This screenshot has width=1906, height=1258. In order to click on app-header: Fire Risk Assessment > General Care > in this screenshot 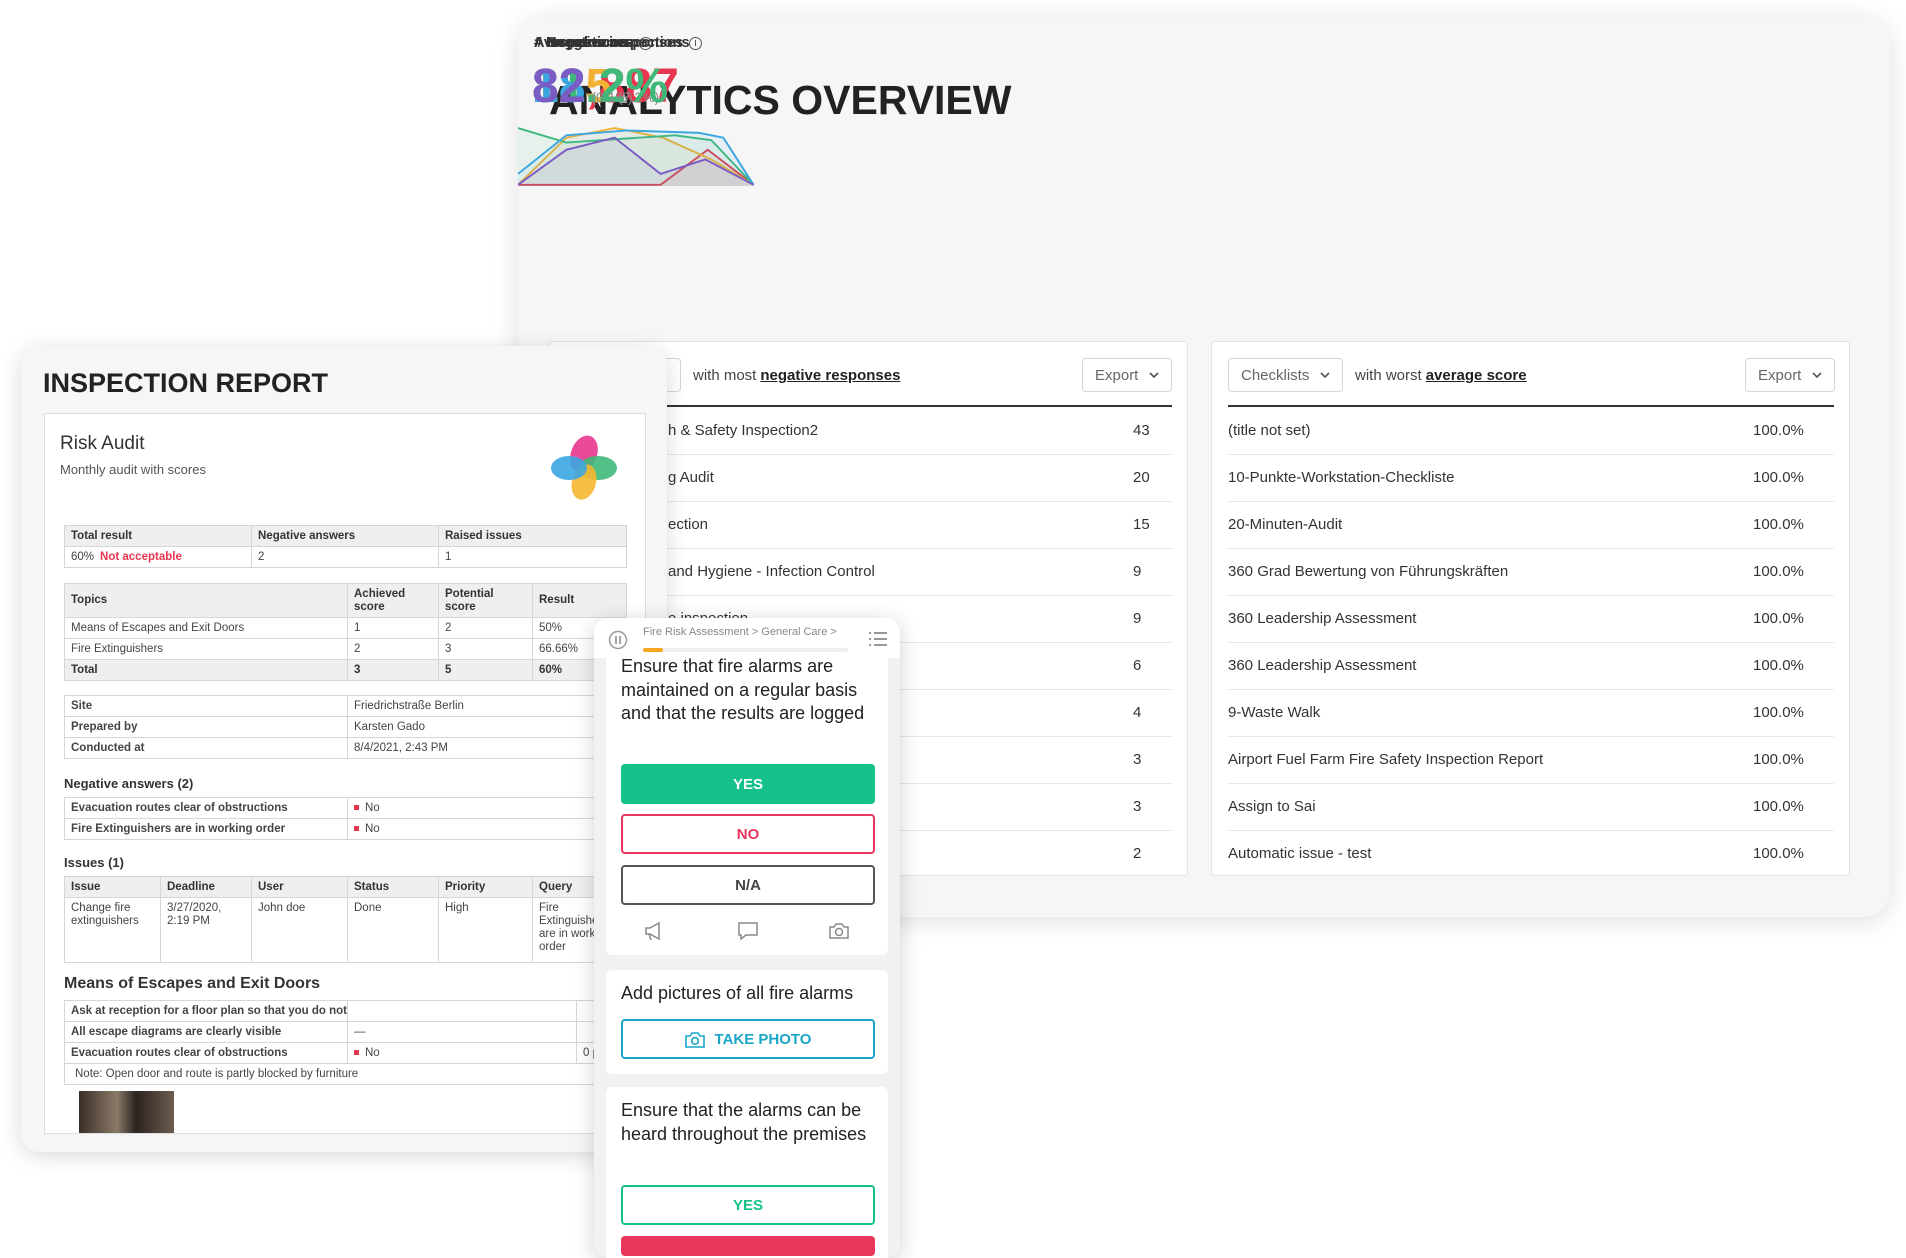, I will do `click(747, 638)`.